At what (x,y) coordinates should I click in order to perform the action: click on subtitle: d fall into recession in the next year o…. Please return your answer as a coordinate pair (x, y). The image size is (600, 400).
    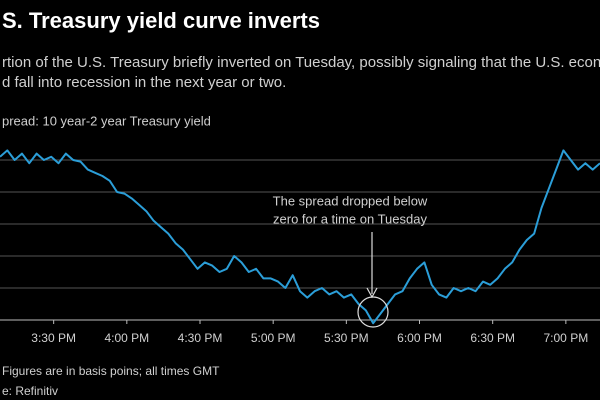
    Looking at the image, I should click on (144, 82).